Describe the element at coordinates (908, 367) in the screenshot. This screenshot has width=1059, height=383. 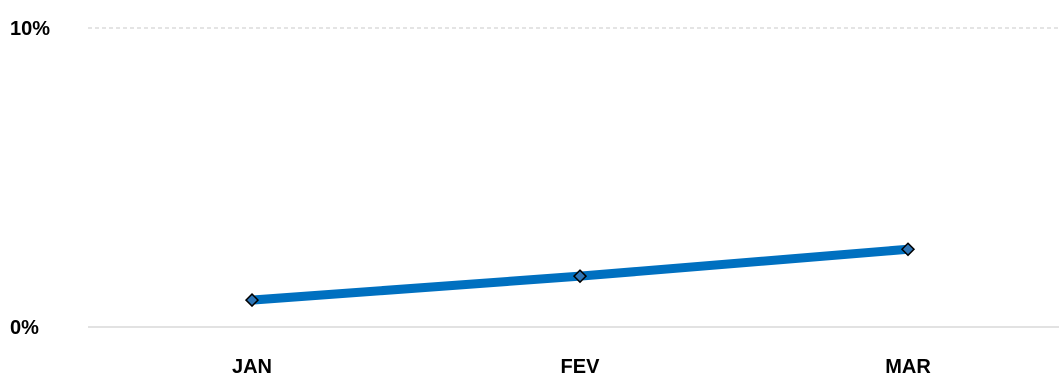
I see `x-tick-label-mar: MAR` at that location.